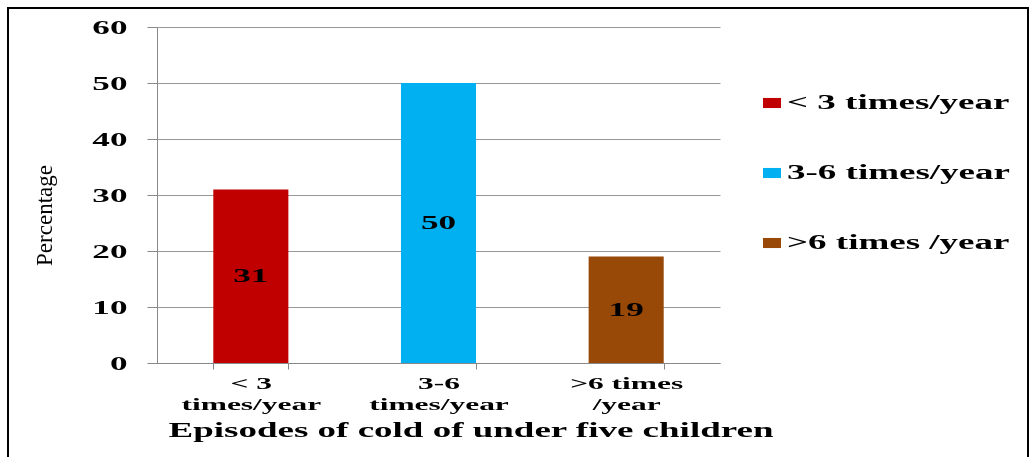  Describe the element at coordinates (438, 223) in the screenshot. I see `data-label: 50` at that location.